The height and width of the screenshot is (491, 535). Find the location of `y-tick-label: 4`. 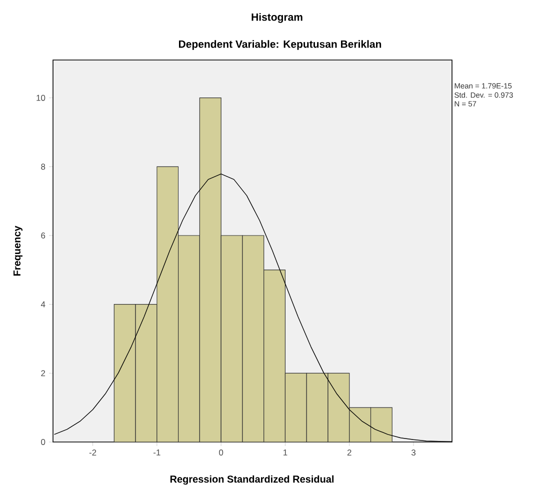

y-tick-label: 4 is located at coordinates (43, 304).